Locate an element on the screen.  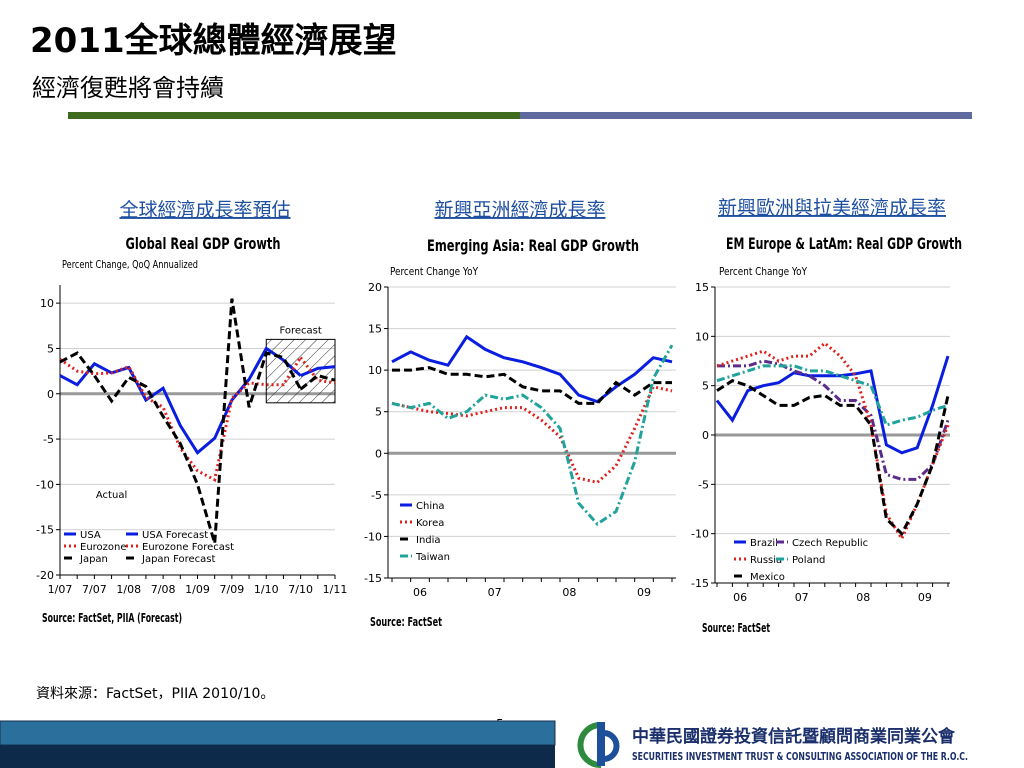
footer-bar-bottom is located at coordinates (277, 756).